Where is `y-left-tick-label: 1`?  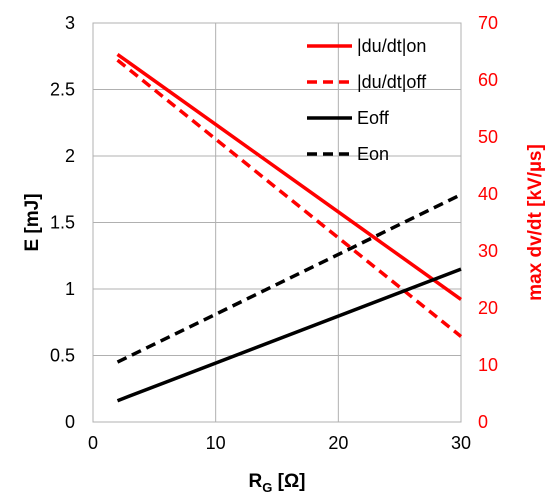 y-left-tick-label: 1 is located at coordinates (70, 289).